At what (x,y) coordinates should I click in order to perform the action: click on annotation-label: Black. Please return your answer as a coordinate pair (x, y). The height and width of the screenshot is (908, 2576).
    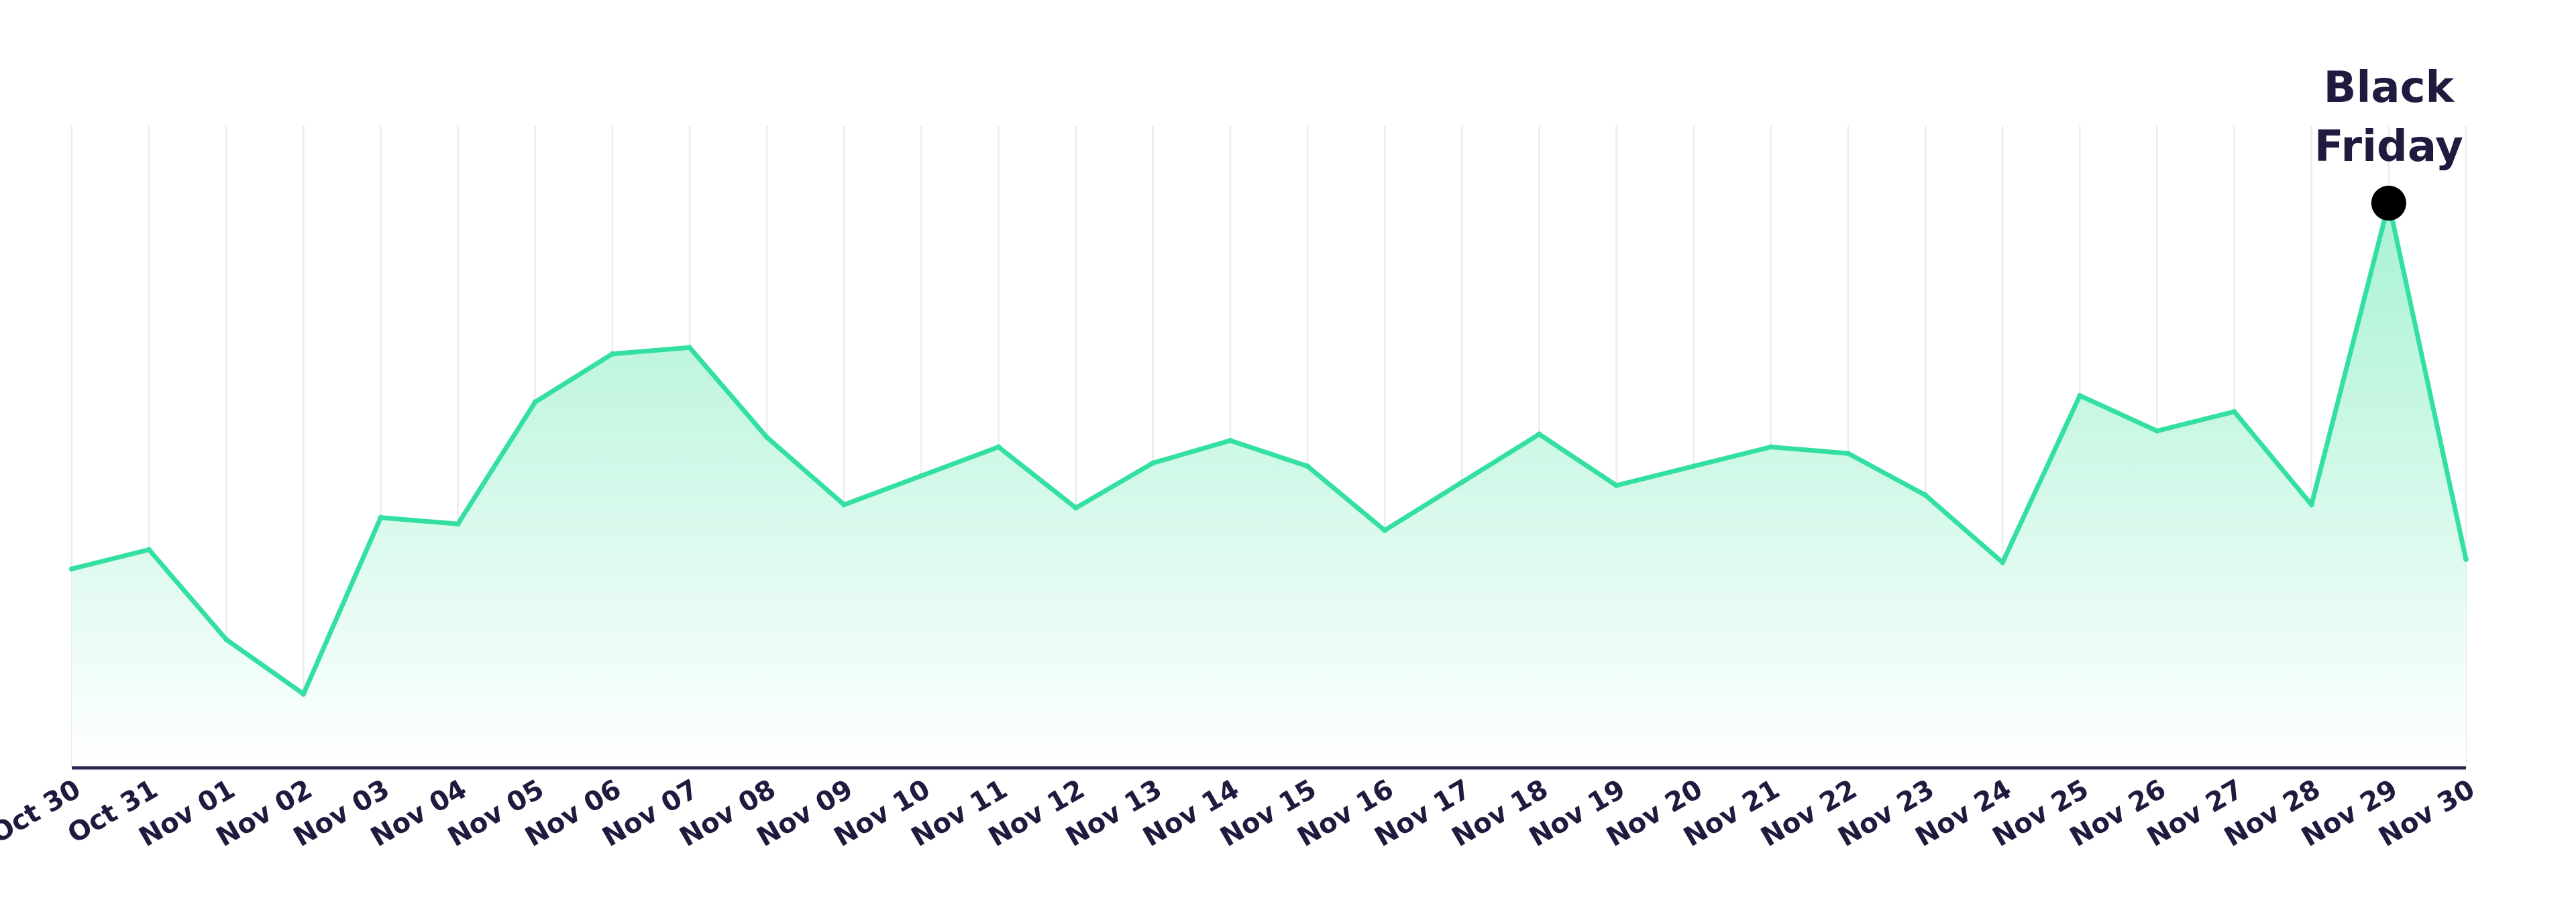
    Looking at the image, I should click on (2389, 88).